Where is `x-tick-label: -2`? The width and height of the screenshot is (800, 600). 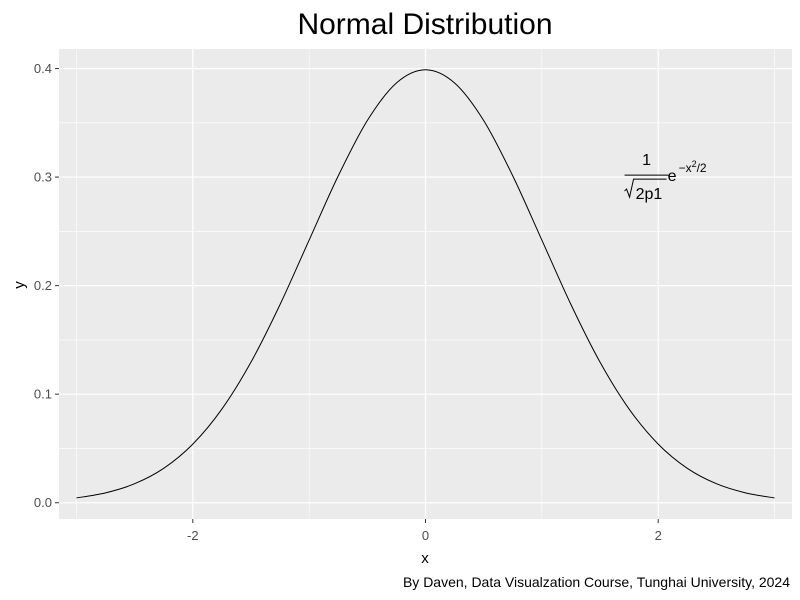
x-tick-label: -2 is located at coordinates (193, 535).